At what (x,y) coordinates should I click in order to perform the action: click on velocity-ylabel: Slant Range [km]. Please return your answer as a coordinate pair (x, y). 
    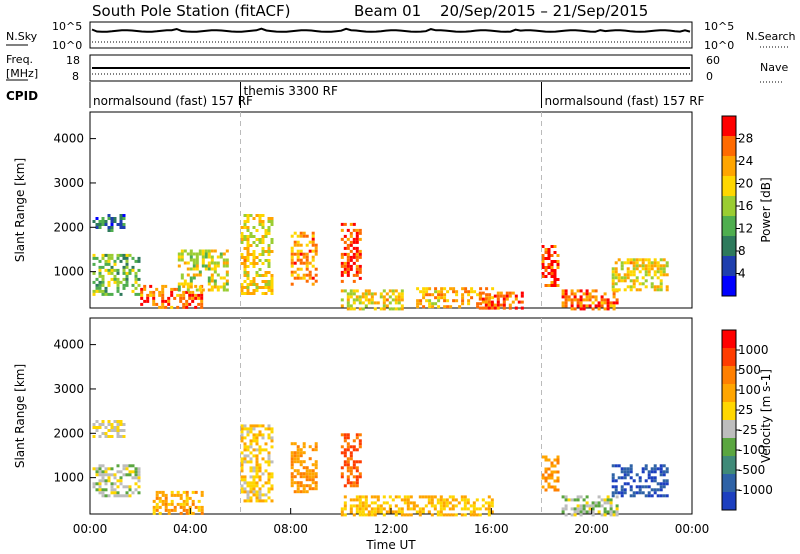
    Looking at the image, I should click on (20, 416).